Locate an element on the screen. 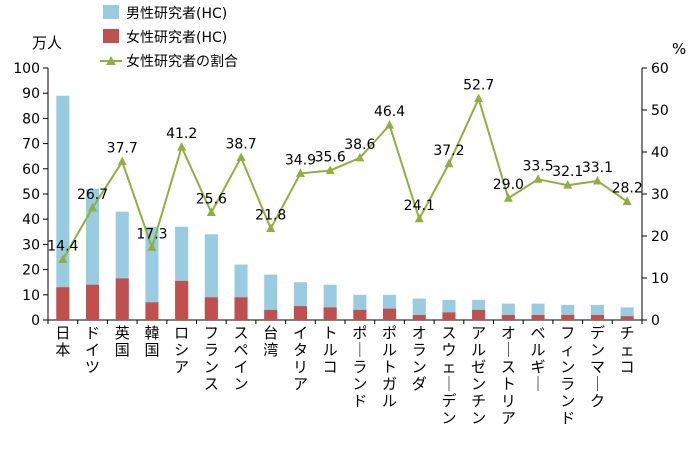 This screenshot has width=700, height=456. category-label: スペイン is located at coordinates (241, 358).